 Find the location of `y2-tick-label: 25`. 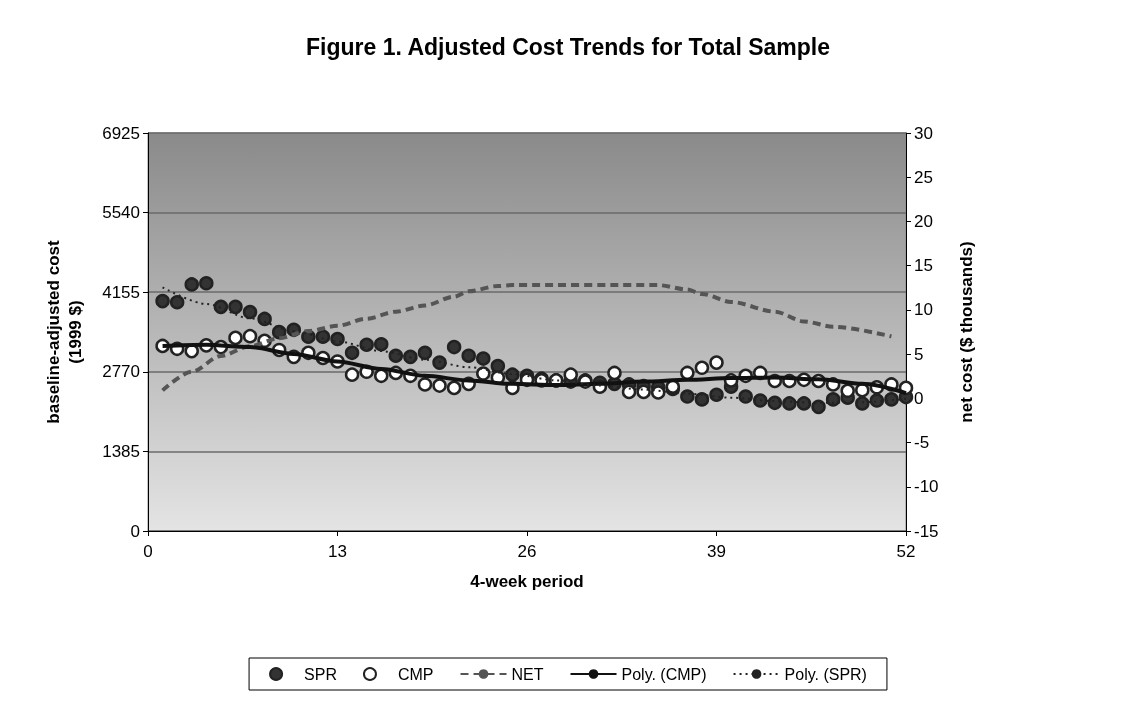

y2-tick-label: 25 is located at coordinates (923, 177).